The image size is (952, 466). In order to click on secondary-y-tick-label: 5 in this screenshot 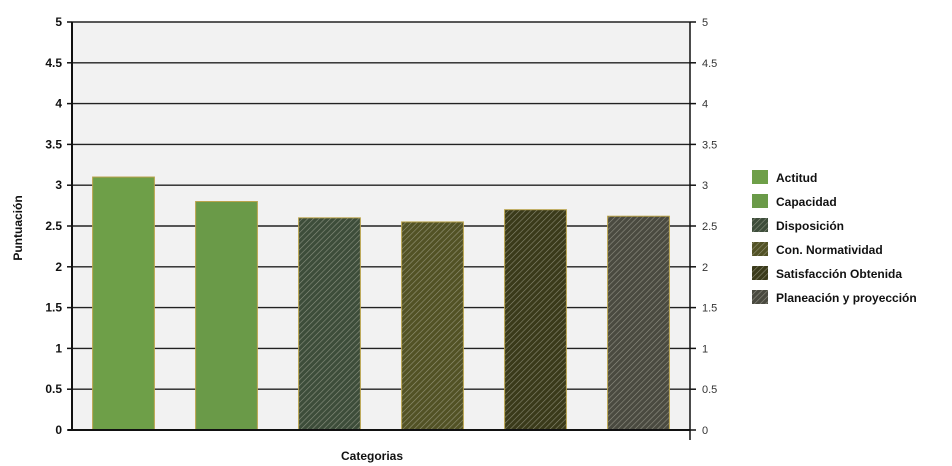, I will do `click(705, 23)`.